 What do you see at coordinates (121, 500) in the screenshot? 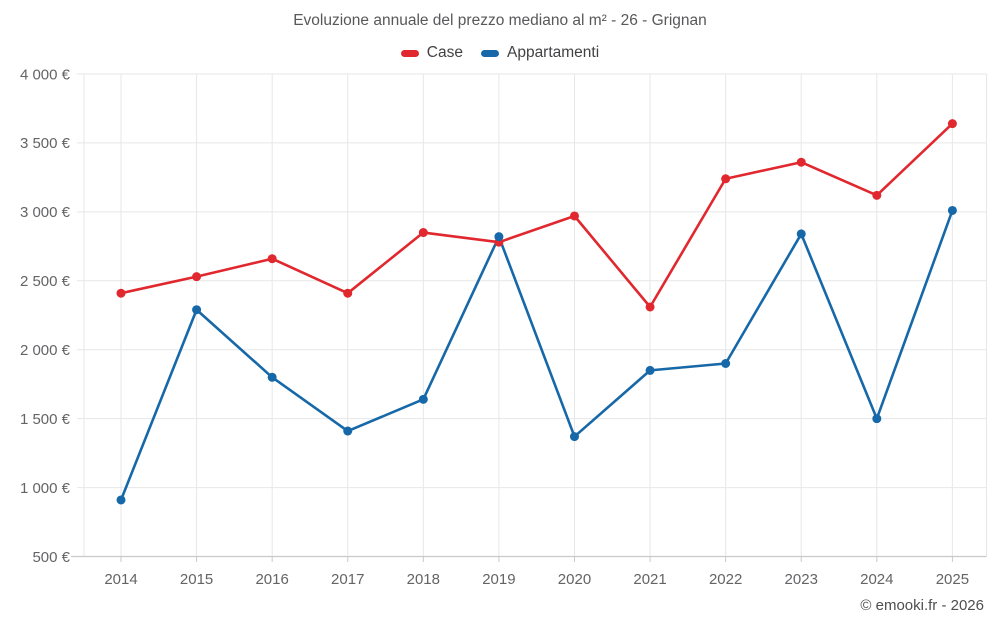
I see `point-appartamenti-2014` at bounding box center [121, 500].